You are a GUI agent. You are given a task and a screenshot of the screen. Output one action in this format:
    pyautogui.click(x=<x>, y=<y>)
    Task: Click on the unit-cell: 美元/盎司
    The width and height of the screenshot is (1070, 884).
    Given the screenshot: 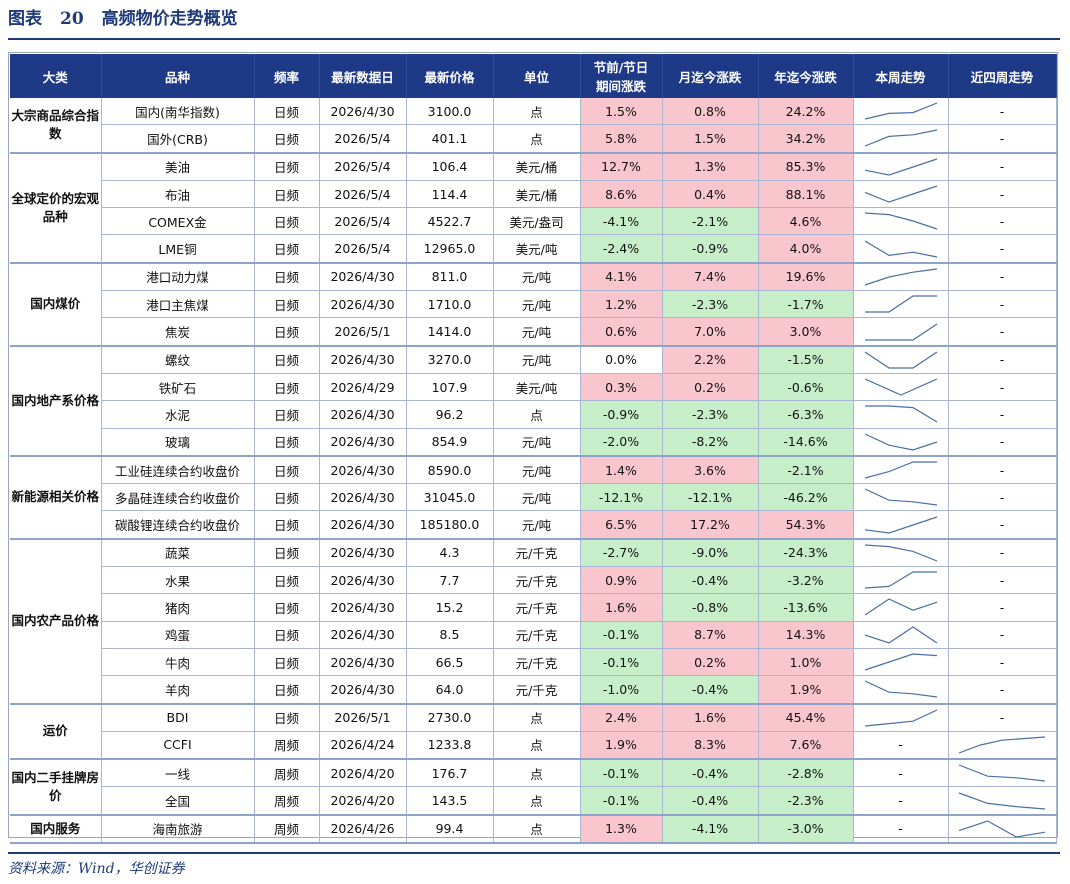 What is the action you would take?
    pyautogui.click(x=537, y=221)
    